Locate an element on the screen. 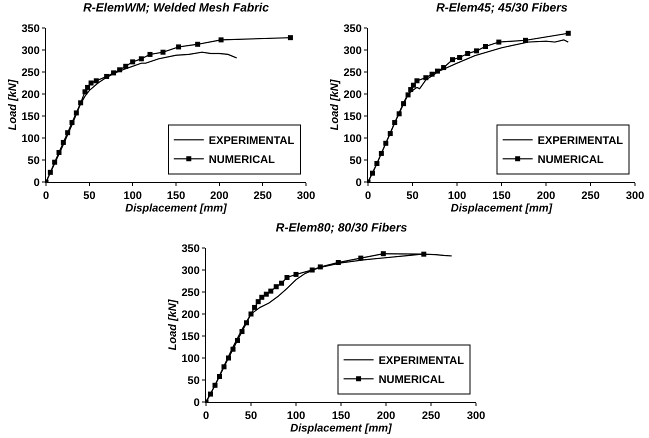 The height and width of the screenshot is (438, 649). chart-title: R-ElemWM; Welded Mesh Fabric is located at coordinates (176, 7).